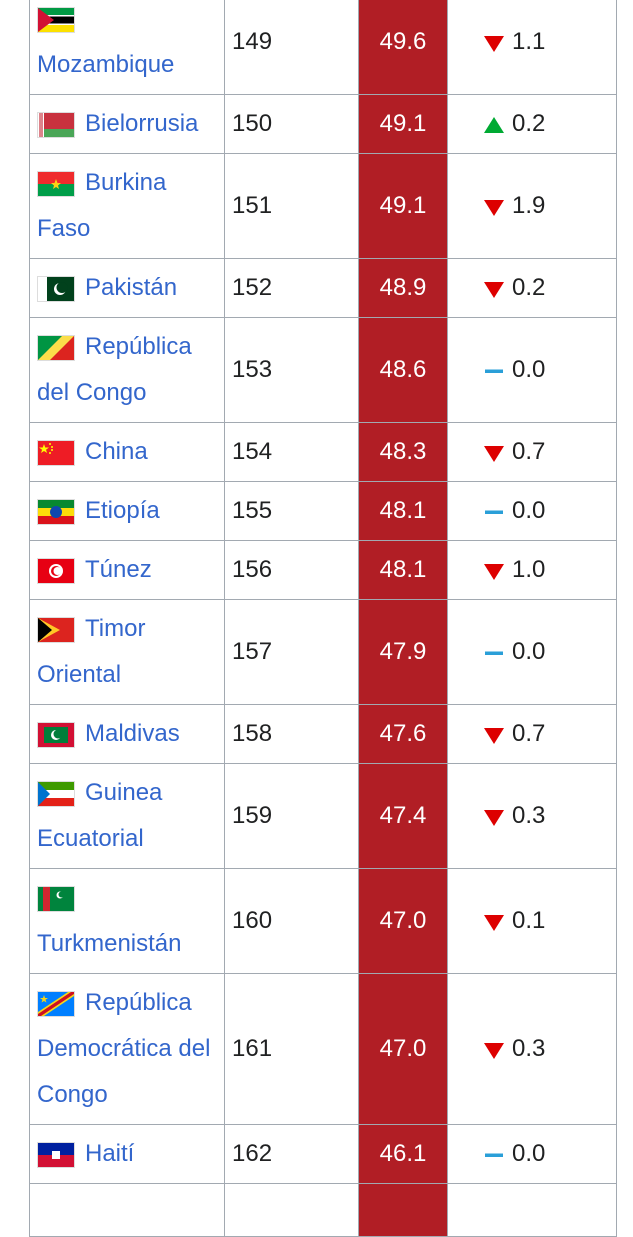  I want to click on country-cell: Pakistán, so click(127, 288).